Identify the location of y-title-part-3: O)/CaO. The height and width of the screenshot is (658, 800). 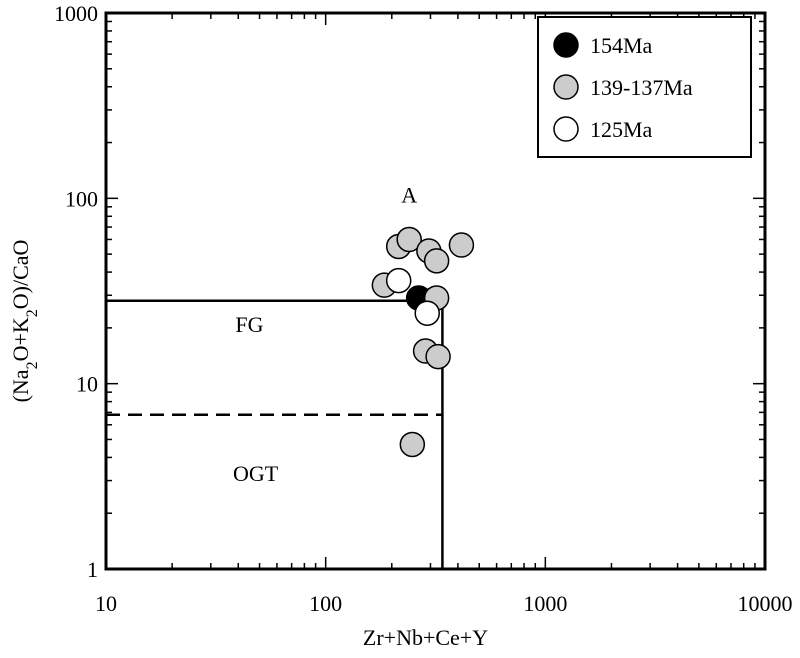
(20, 275).